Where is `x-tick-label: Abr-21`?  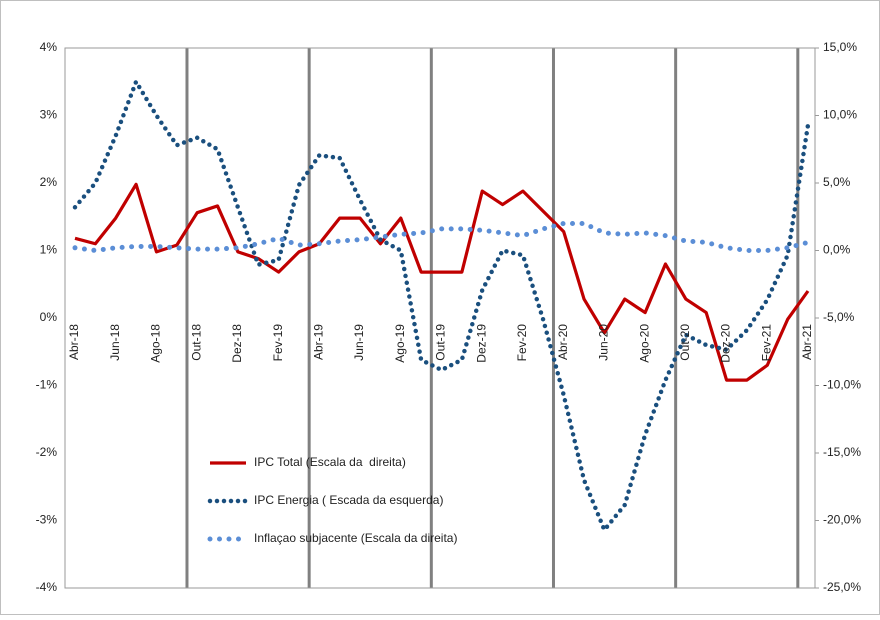 x-tick-label: Abr-21 is located at coordinates (807, 342).